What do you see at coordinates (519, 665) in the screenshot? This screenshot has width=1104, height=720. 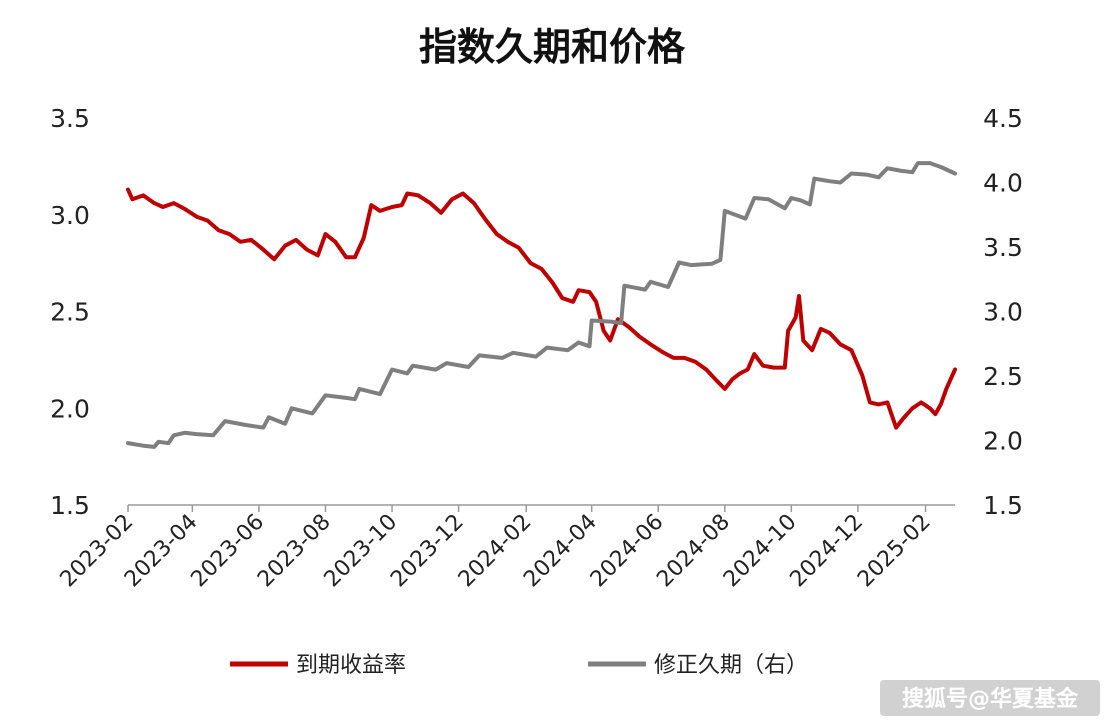 I see `legend: 到期收益率 修正久期（右）` at bounding box center [519, 665].